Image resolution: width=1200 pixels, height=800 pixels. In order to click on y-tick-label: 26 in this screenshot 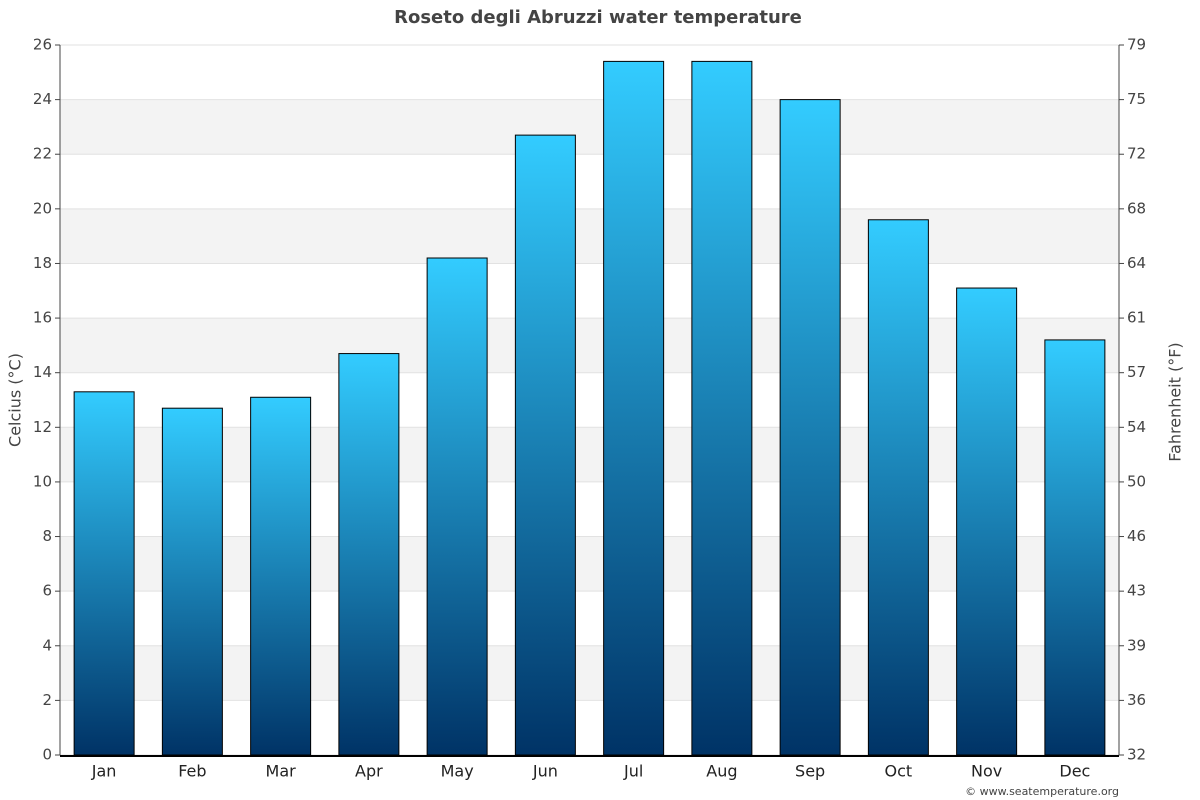, I will do `click(42, 45)`.